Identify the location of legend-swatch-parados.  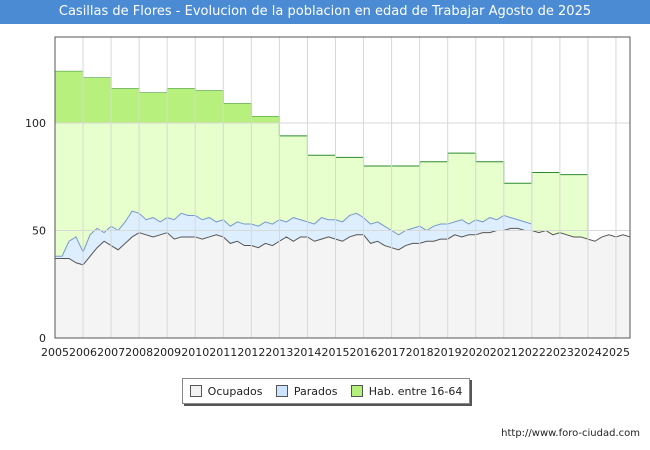
(281, 391).